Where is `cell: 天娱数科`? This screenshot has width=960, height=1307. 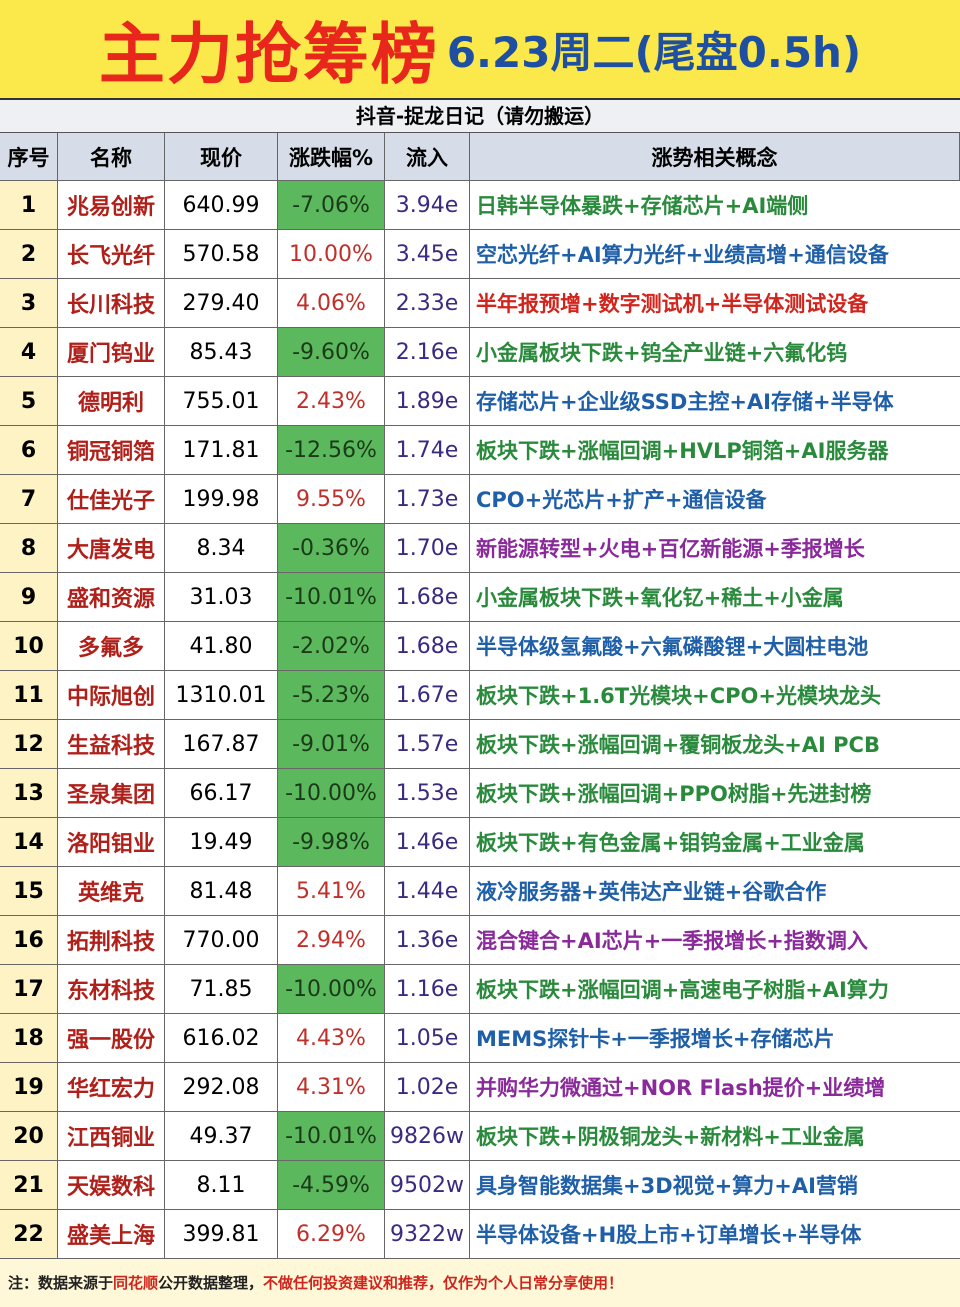 cell: 天娱数科 is located at coordinates (111, 1185).